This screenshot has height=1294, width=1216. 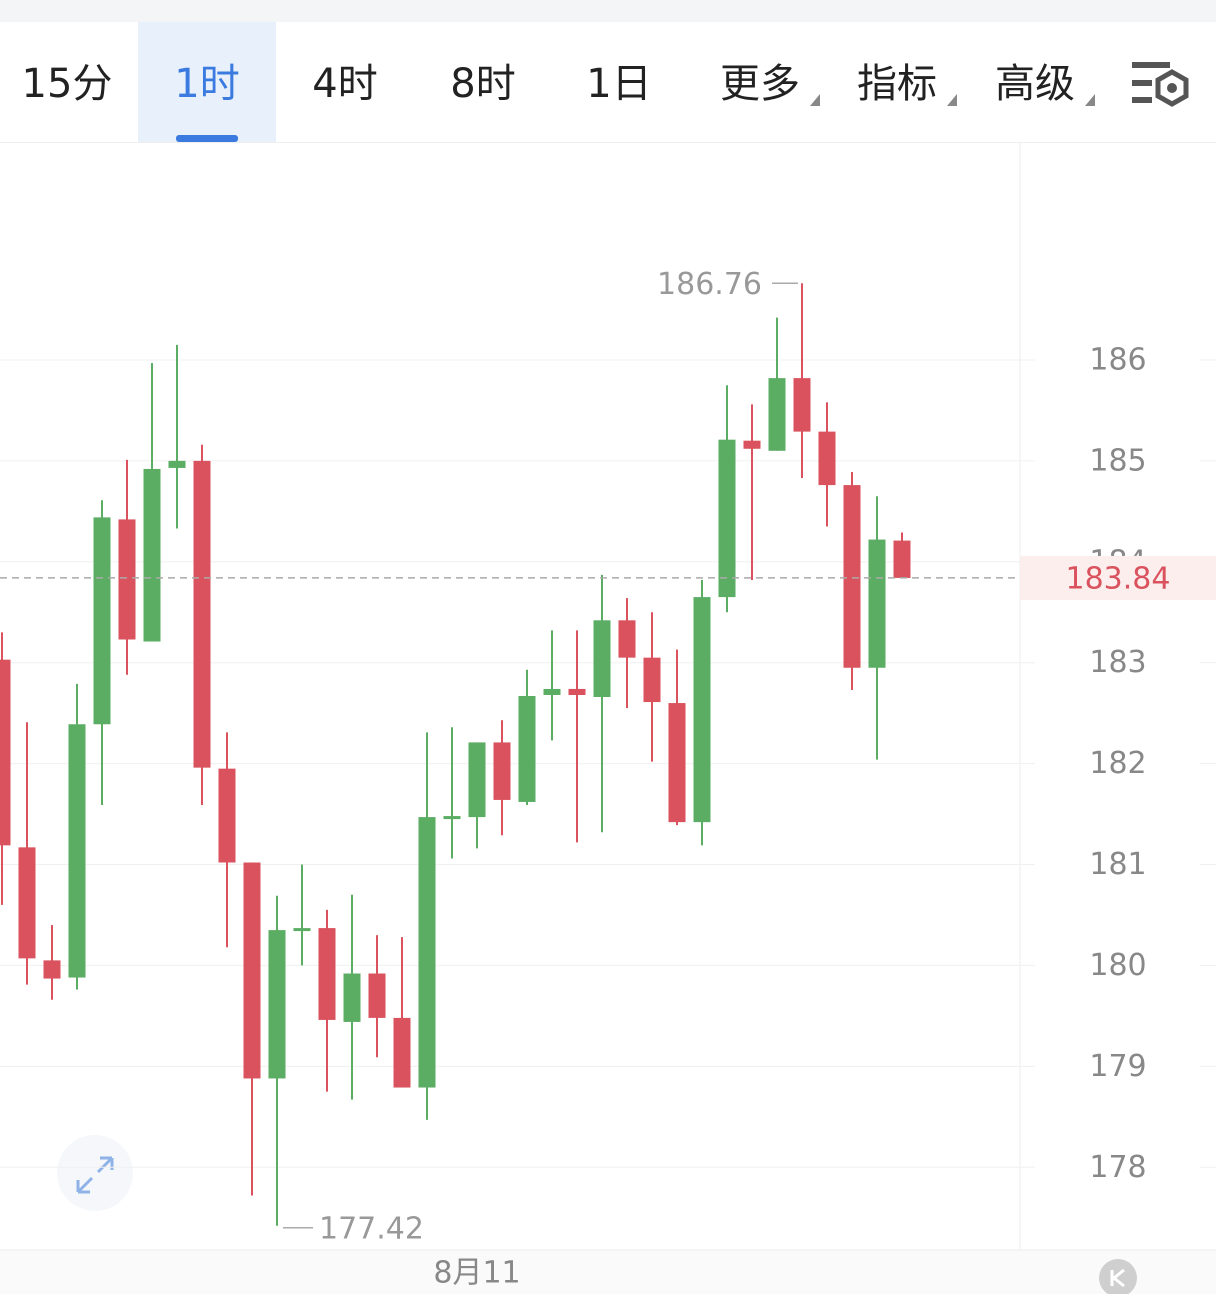 What do you see at coordinates (1117, 662) in the screenshot?
I see `y-tick-label: 183` at bounding box center [1117, 662].